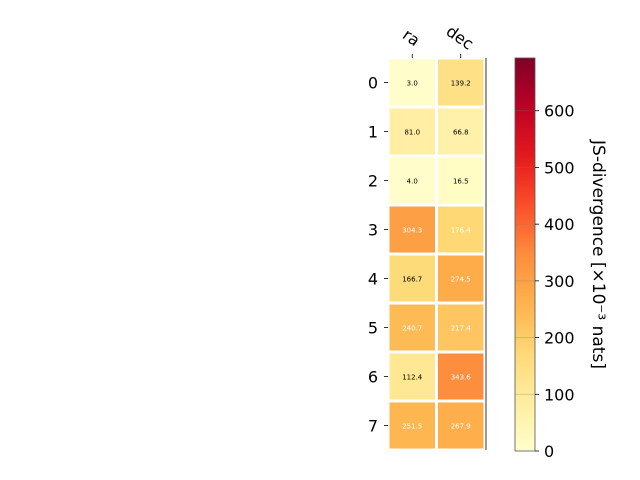 Image resolution: width=640 pixels, height=480 pixels. Describe the element at coordinates (373, 230) in the screenshot. I see `row-label: 3` at that location.